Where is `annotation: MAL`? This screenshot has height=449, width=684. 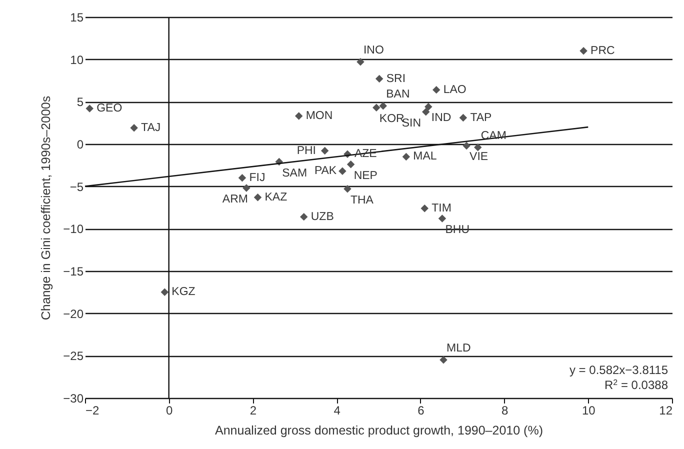
annotation: MAL is located at coordinates (425, 156).